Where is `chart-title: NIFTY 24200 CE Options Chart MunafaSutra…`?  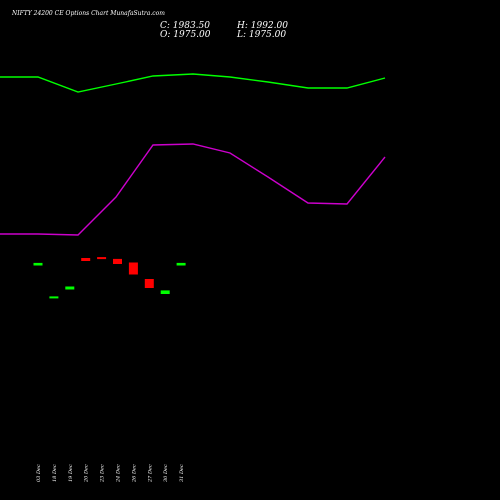
chart-title: NIFTY 24200 CE Options Chart MunafaSutra… is located at coordinates (88, 13).